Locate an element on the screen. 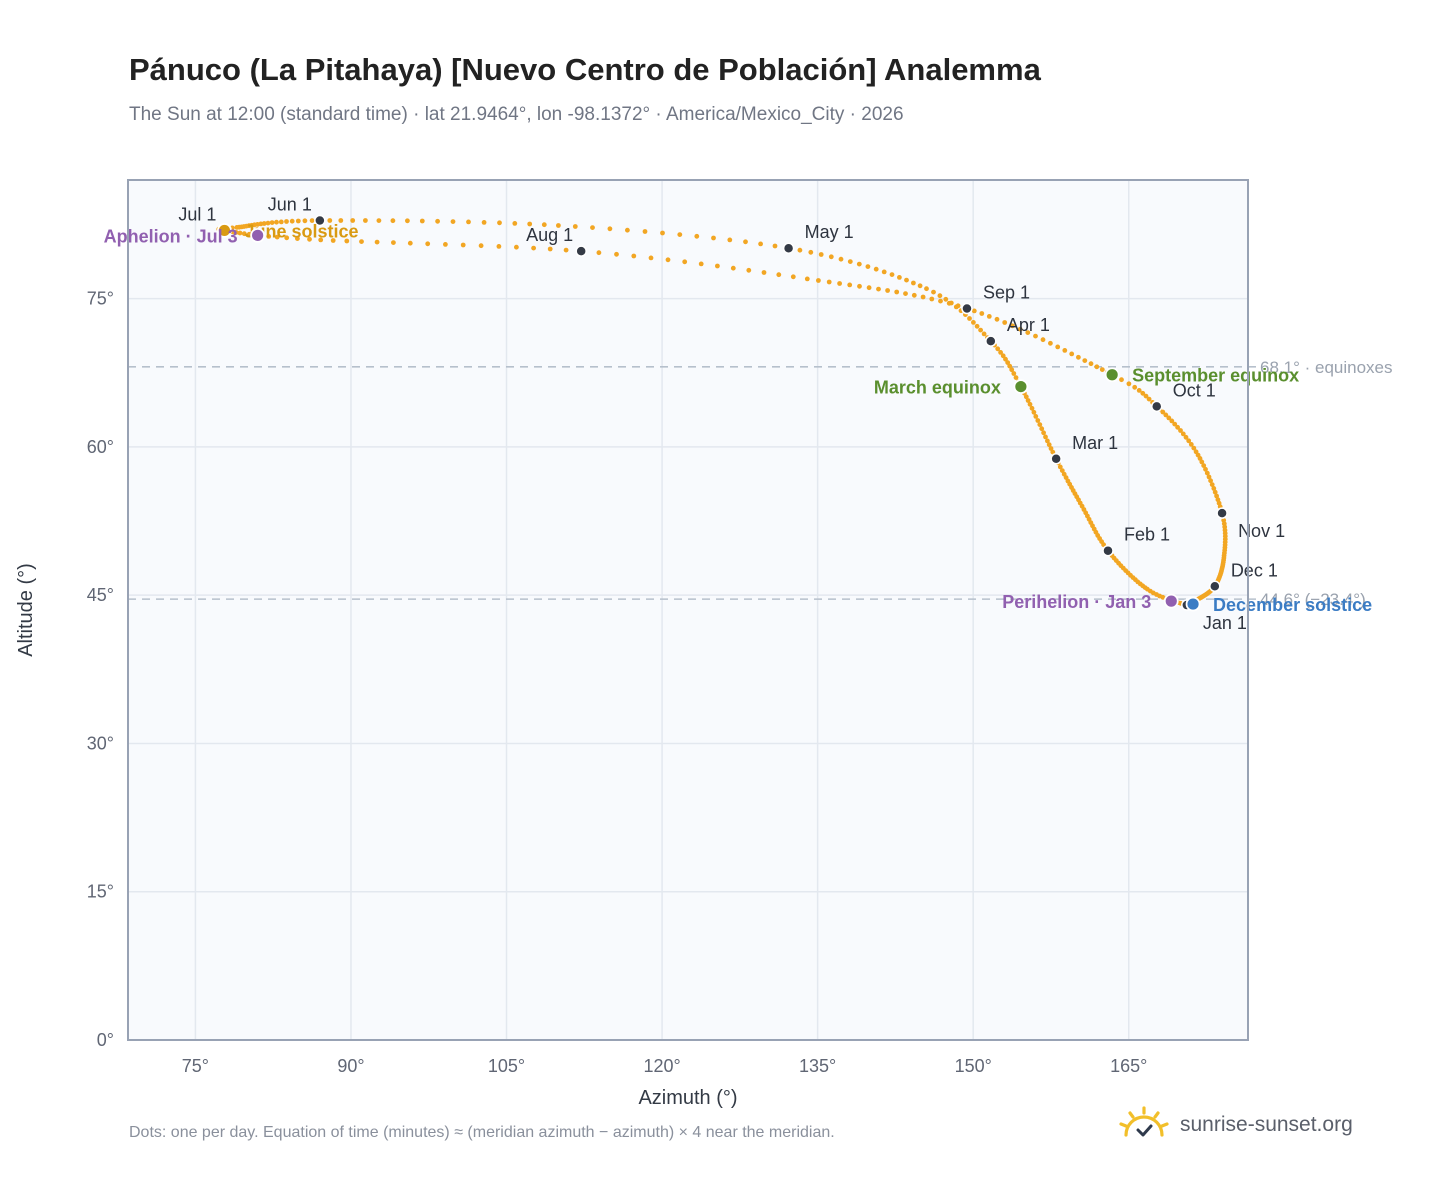 The height and width of the screenshot is (1188, 1448). y-tick-label: 0° is located at coordinates (105, 1040).